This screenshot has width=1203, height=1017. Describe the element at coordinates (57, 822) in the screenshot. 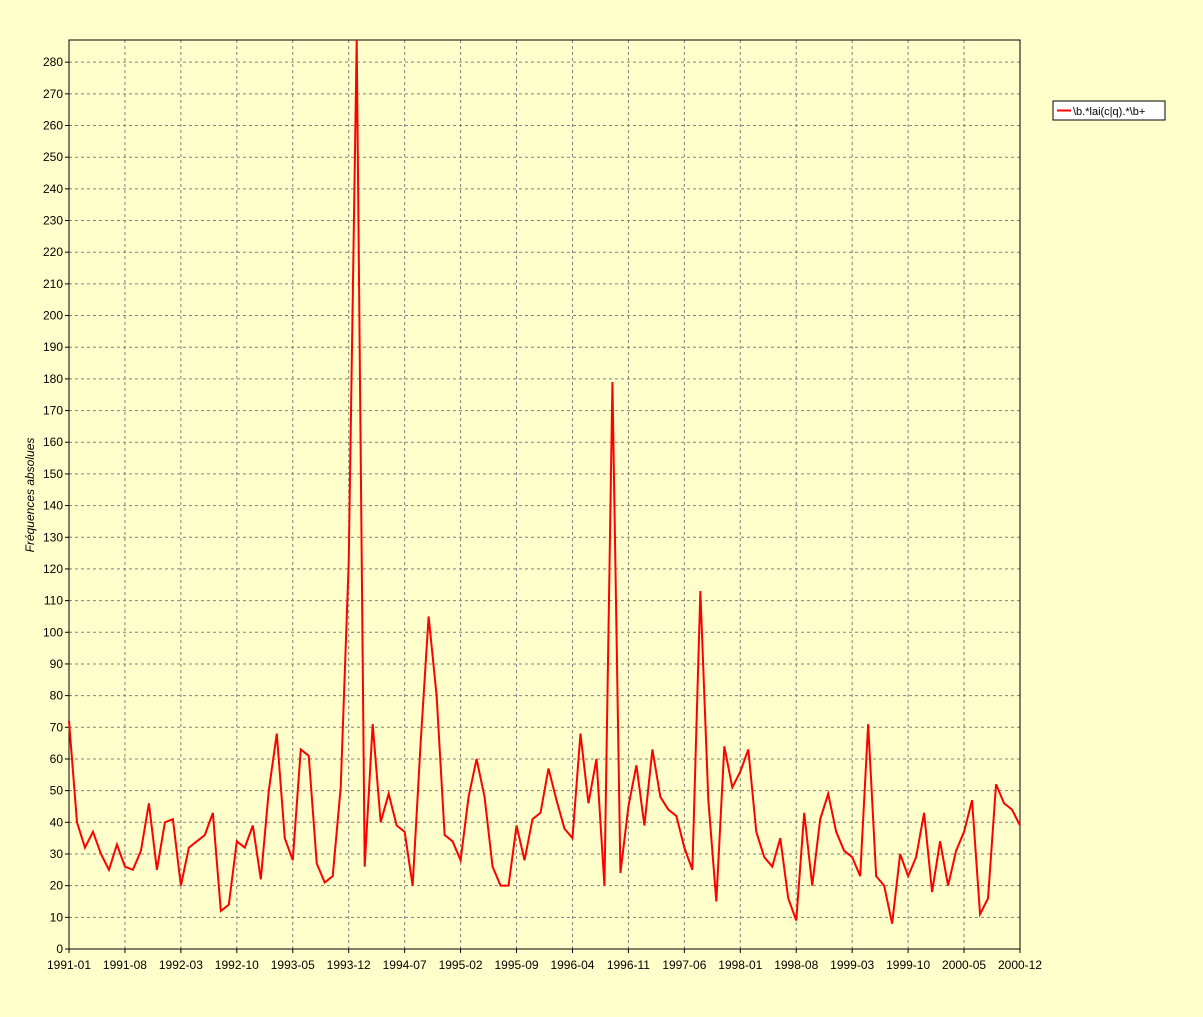

I see `y-tick-label: 40` at that location.